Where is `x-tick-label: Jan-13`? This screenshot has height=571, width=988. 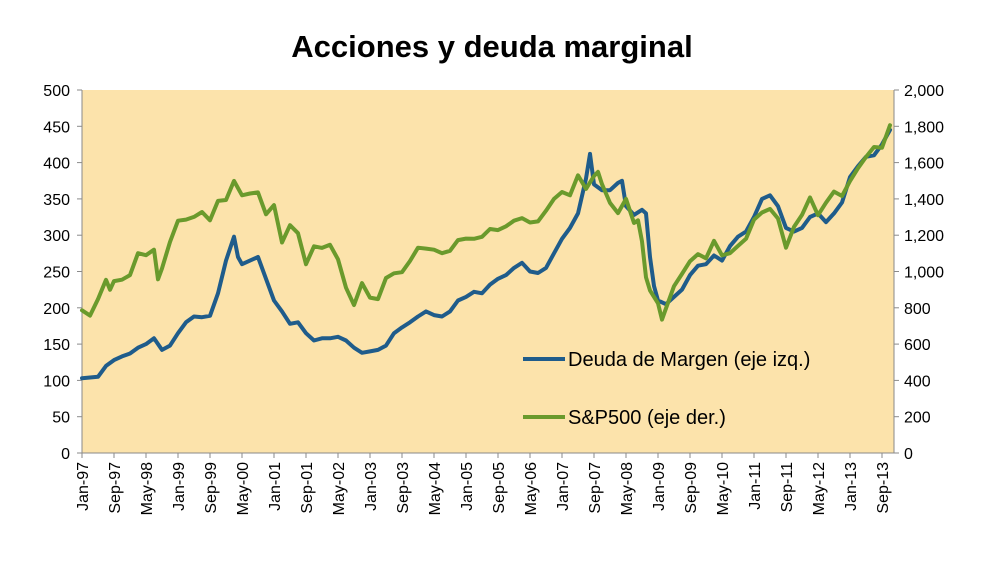
x-tick-label: Jan-13 is located at coordinates (851, 486).